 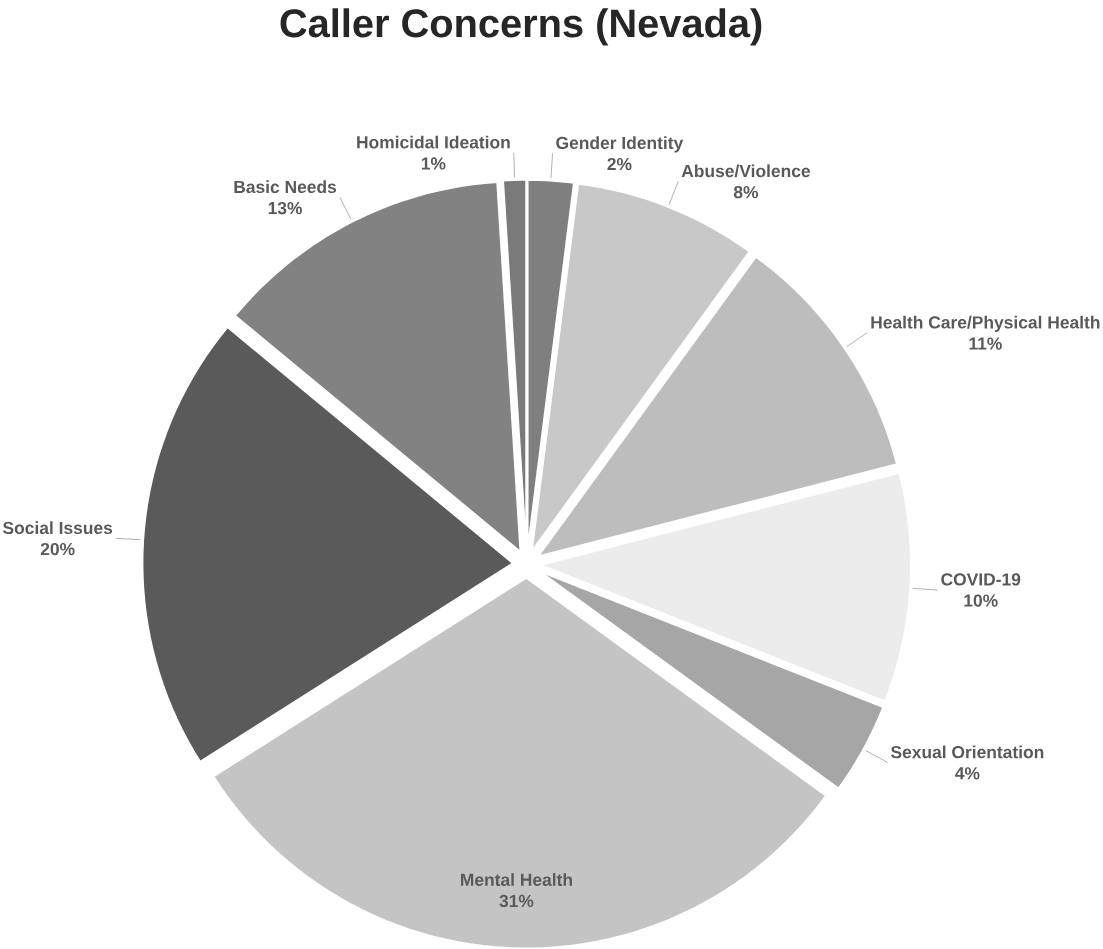 I want to click on slice-label: Homicidal Ideation, so click(x=433, y=142).